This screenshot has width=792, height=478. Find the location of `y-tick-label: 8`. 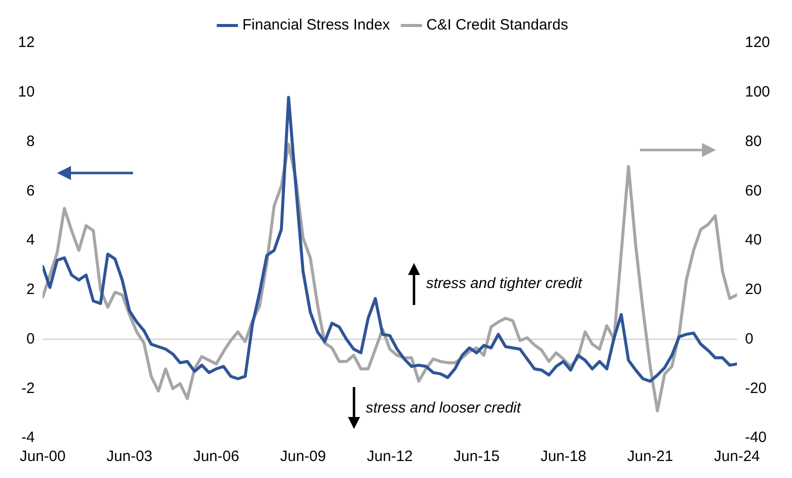

y-tick-label: 8 is located at coordinates (30, 141).